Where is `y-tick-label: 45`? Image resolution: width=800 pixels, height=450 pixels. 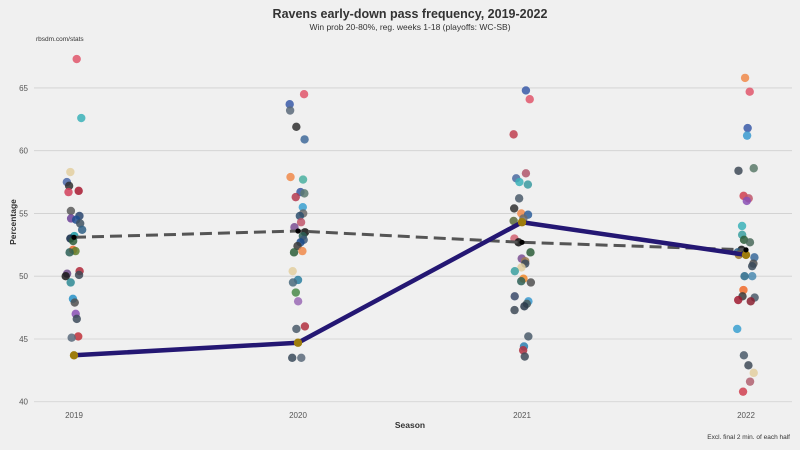 y-tick-label: 45 is located at coordinates (23, 339).